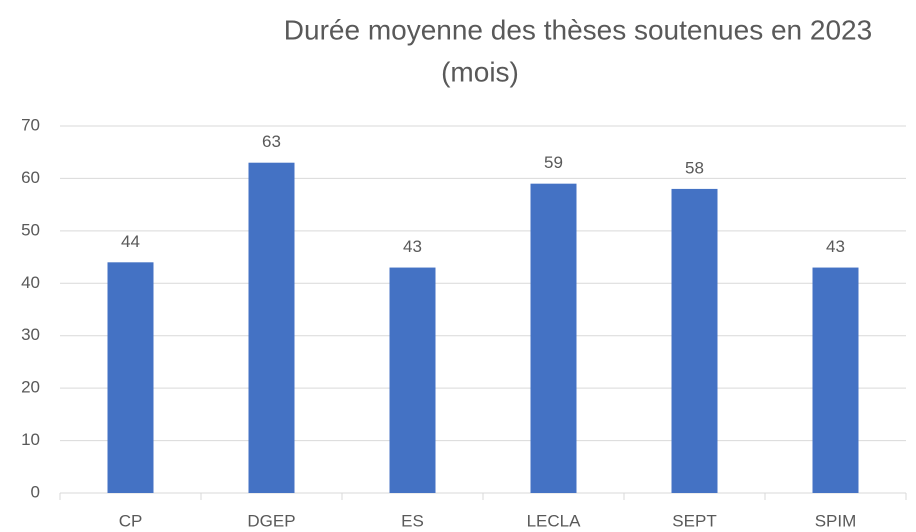  I want to click on x-tick-label: ES, so click(412, 520).